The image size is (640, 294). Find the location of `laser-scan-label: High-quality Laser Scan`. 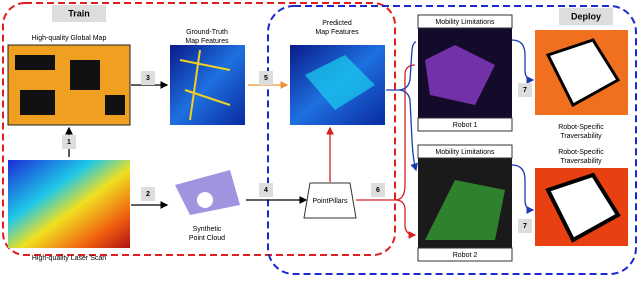

laser-scan-label: High-quality Laser Scan is located at coordinates (69, 258).